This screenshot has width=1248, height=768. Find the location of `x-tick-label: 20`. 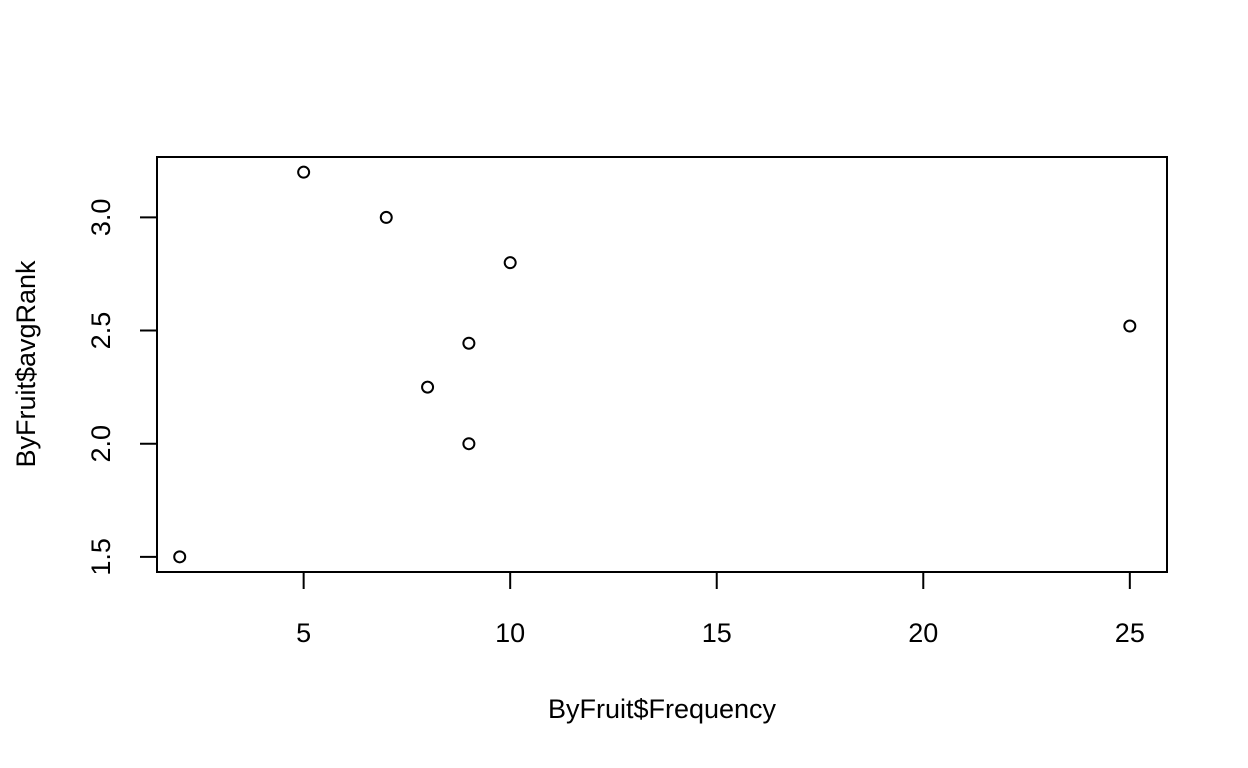

x-tick-label: 20 is located at coordinates (923, 633).